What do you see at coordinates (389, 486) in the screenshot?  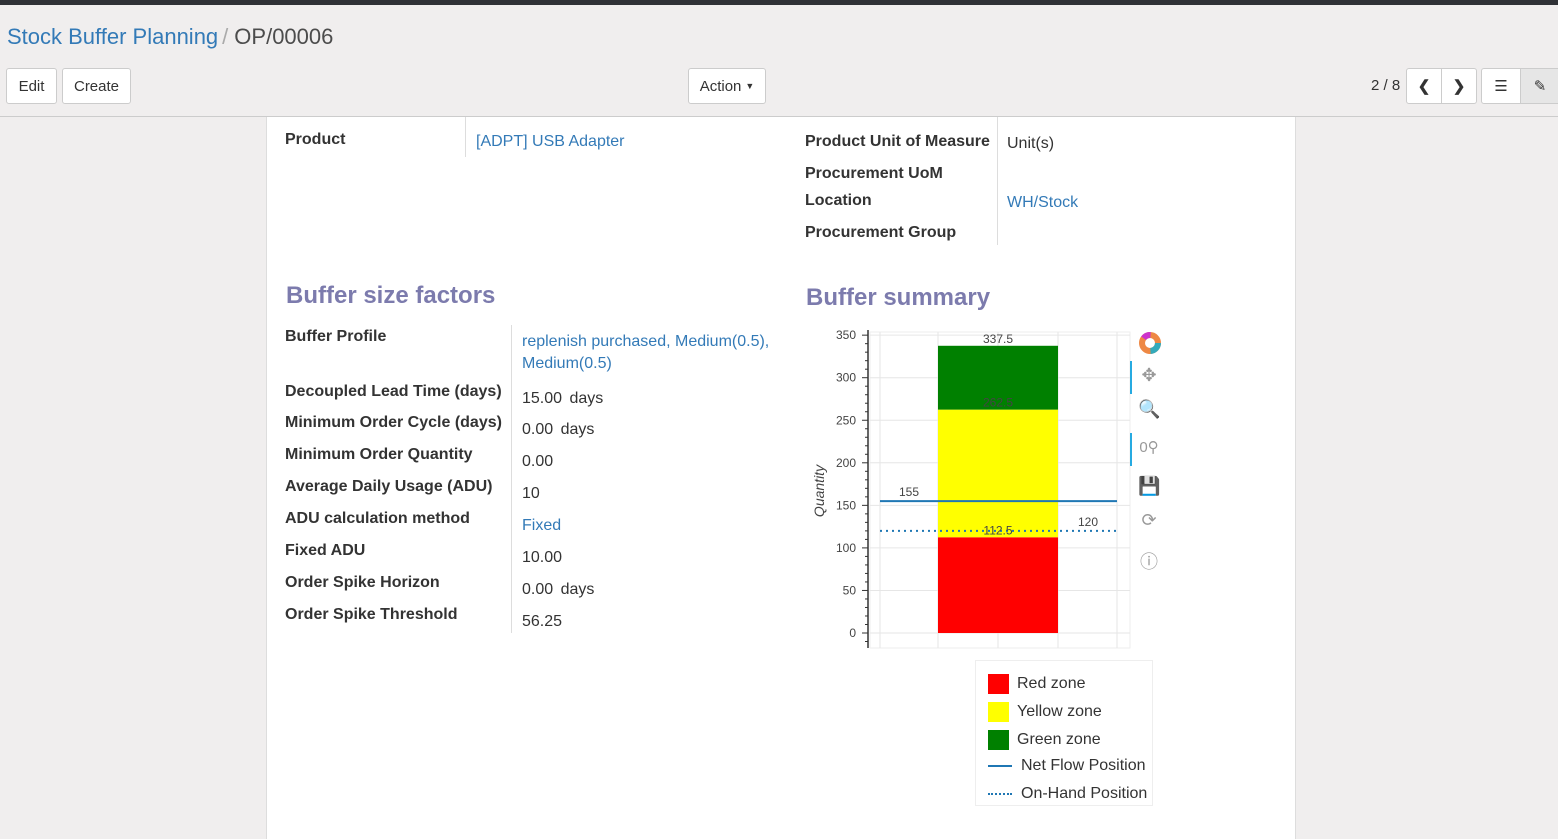 I see `factor-label: Average Daily Usage (ADU)` at bounding box center [389, 486].